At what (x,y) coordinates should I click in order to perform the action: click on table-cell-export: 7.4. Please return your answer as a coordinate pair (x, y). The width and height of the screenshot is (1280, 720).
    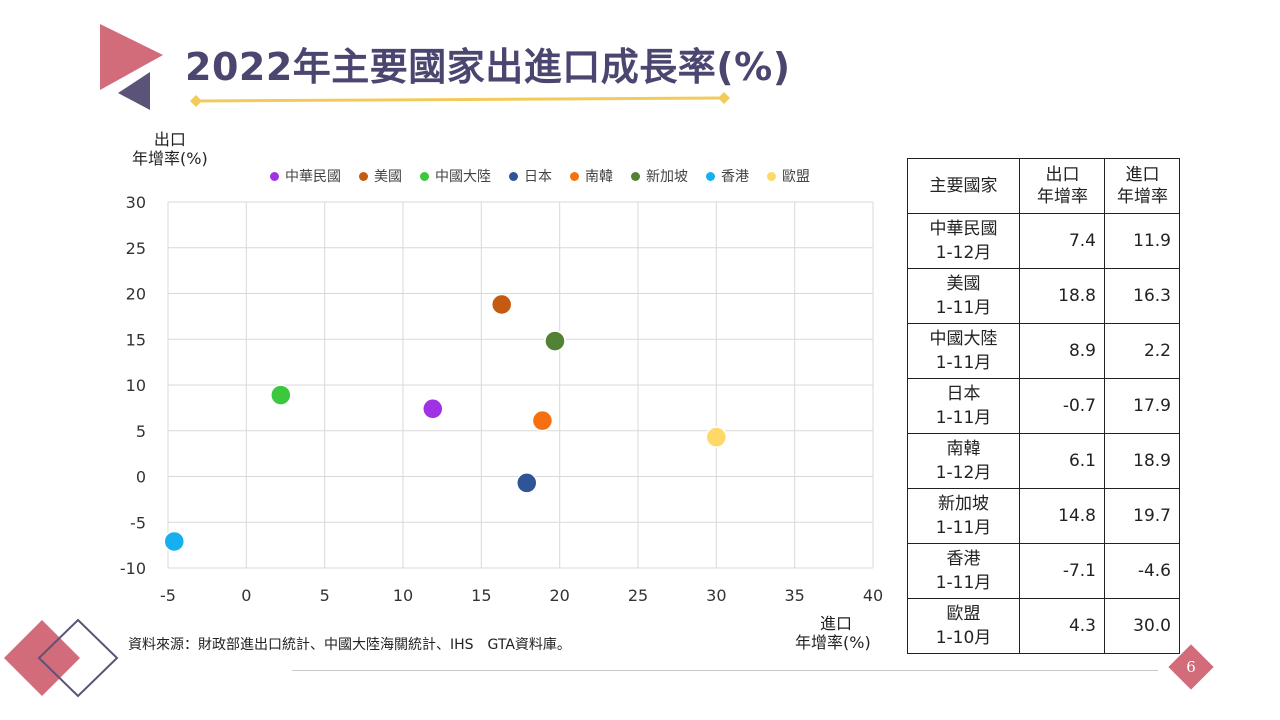
    Looking at the image, I should click on (1062, 241).